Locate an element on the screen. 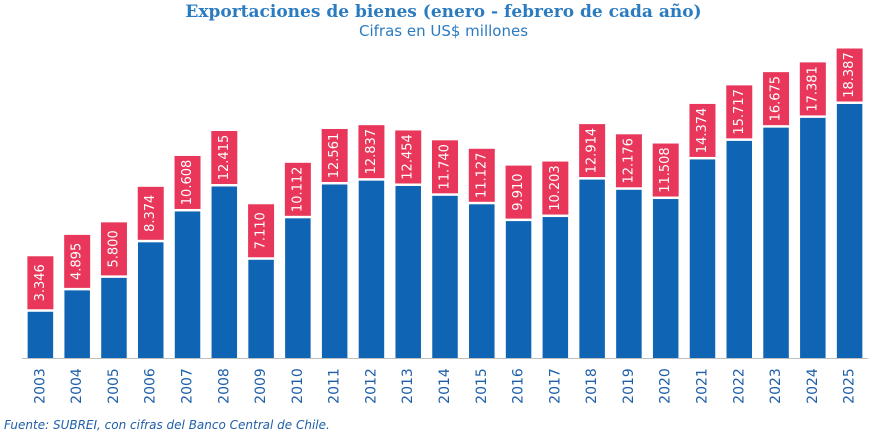 This screenshot has height=447, width=887. data-label-text: 16.675 is located at coordinates (776, 99).